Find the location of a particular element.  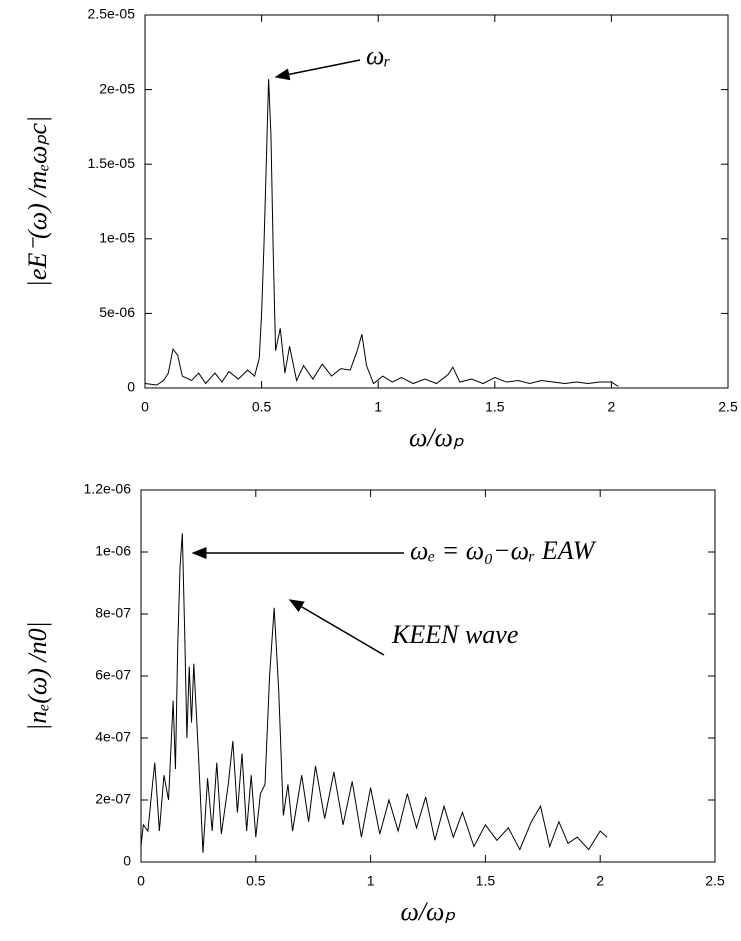

y-tick-label: 1.5e-05 is located at coordinates (112, 163).